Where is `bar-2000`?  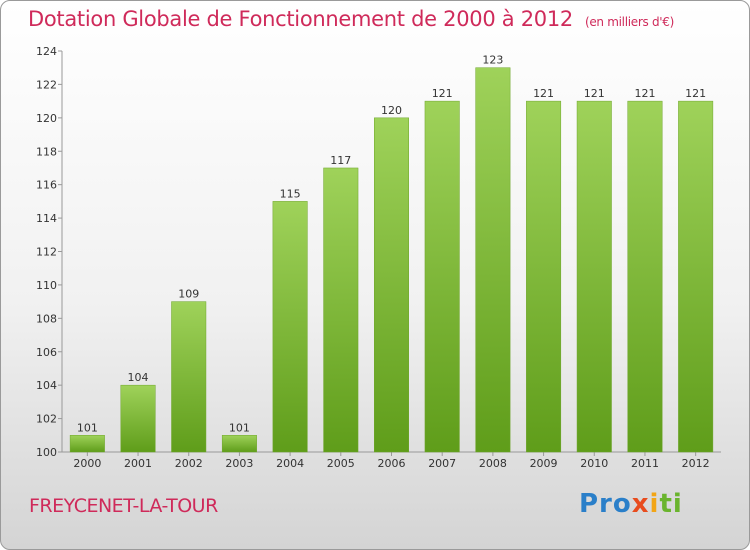 bar-2000 is located at coordinates (87, 444).